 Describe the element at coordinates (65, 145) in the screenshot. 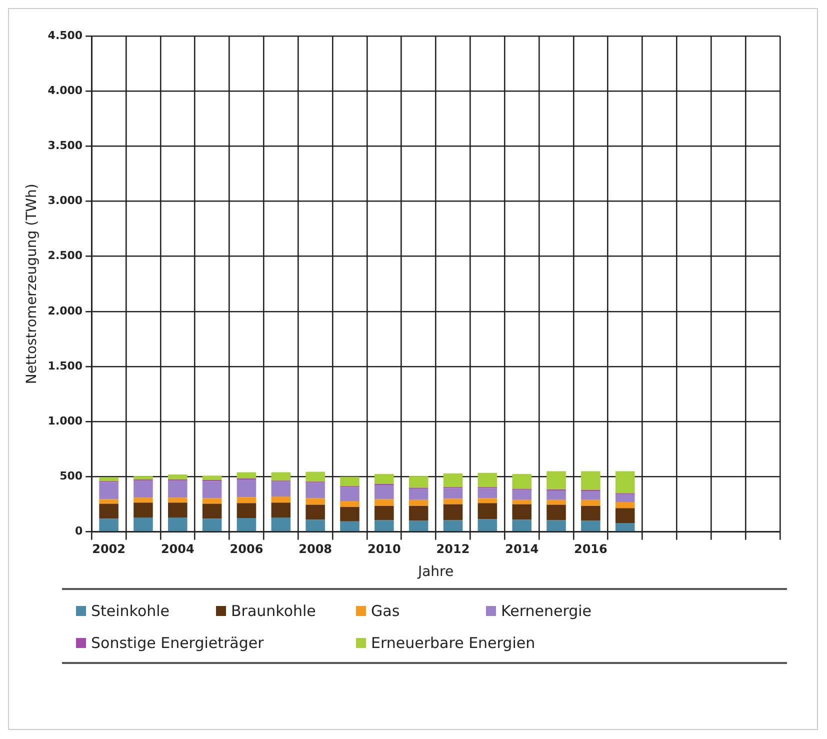

I see `y-tick-label: 3.500` at that location.